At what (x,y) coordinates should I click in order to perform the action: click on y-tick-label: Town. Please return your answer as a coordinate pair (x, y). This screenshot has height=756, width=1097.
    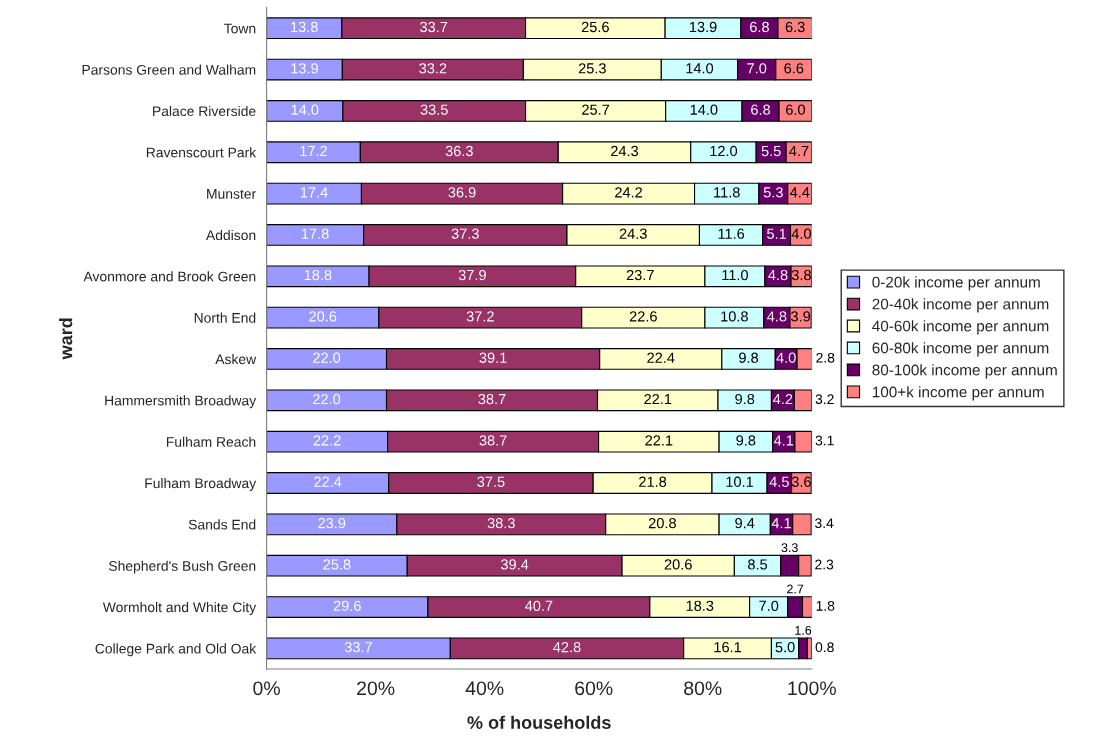
    Looking at the image, I should click on (240, 28).